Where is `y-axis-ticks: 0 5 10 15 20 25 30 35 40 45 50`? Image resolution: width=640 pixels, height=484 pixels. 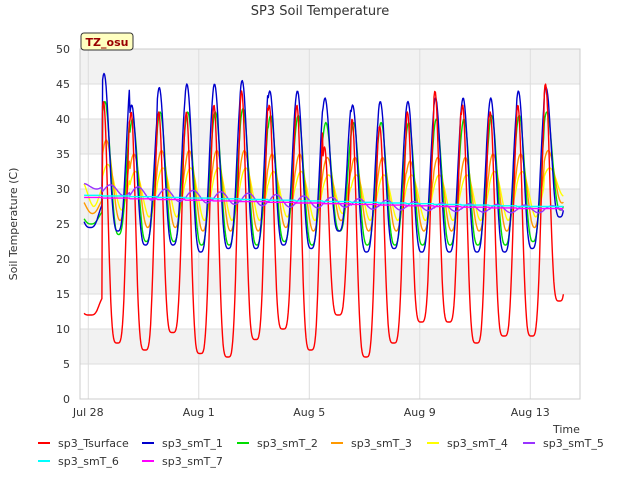
y-axis-ticks: 0 5 10 15 20 25 30 35 40 45 50 is located at coordinates (63, 224).